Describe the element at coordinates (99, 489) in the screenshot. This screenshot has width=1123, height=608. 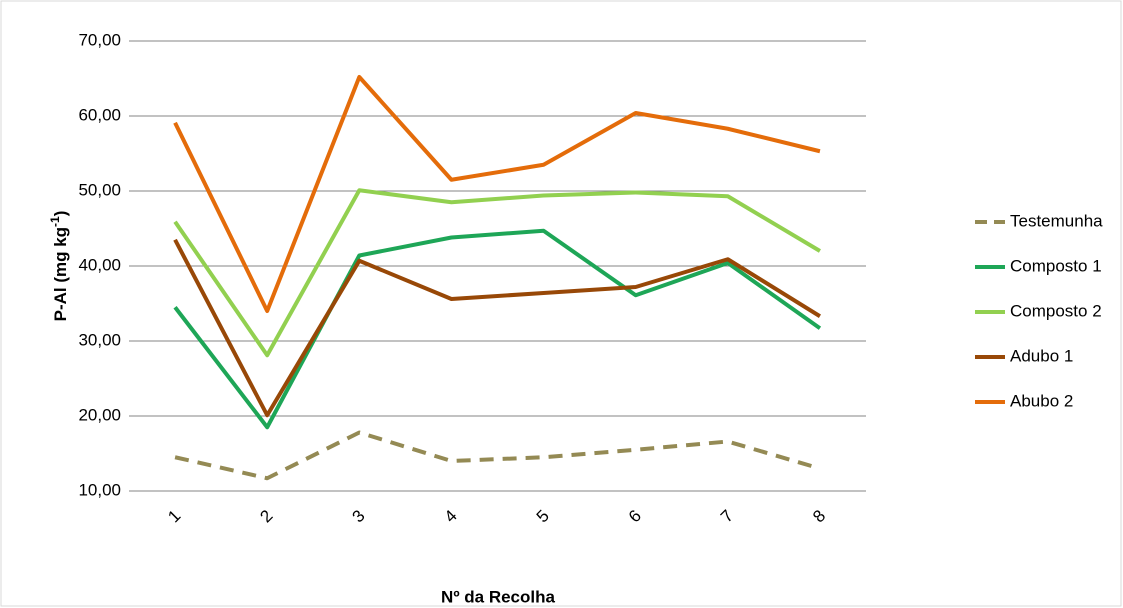
I see `y-tick-label: 10,00` at that location.